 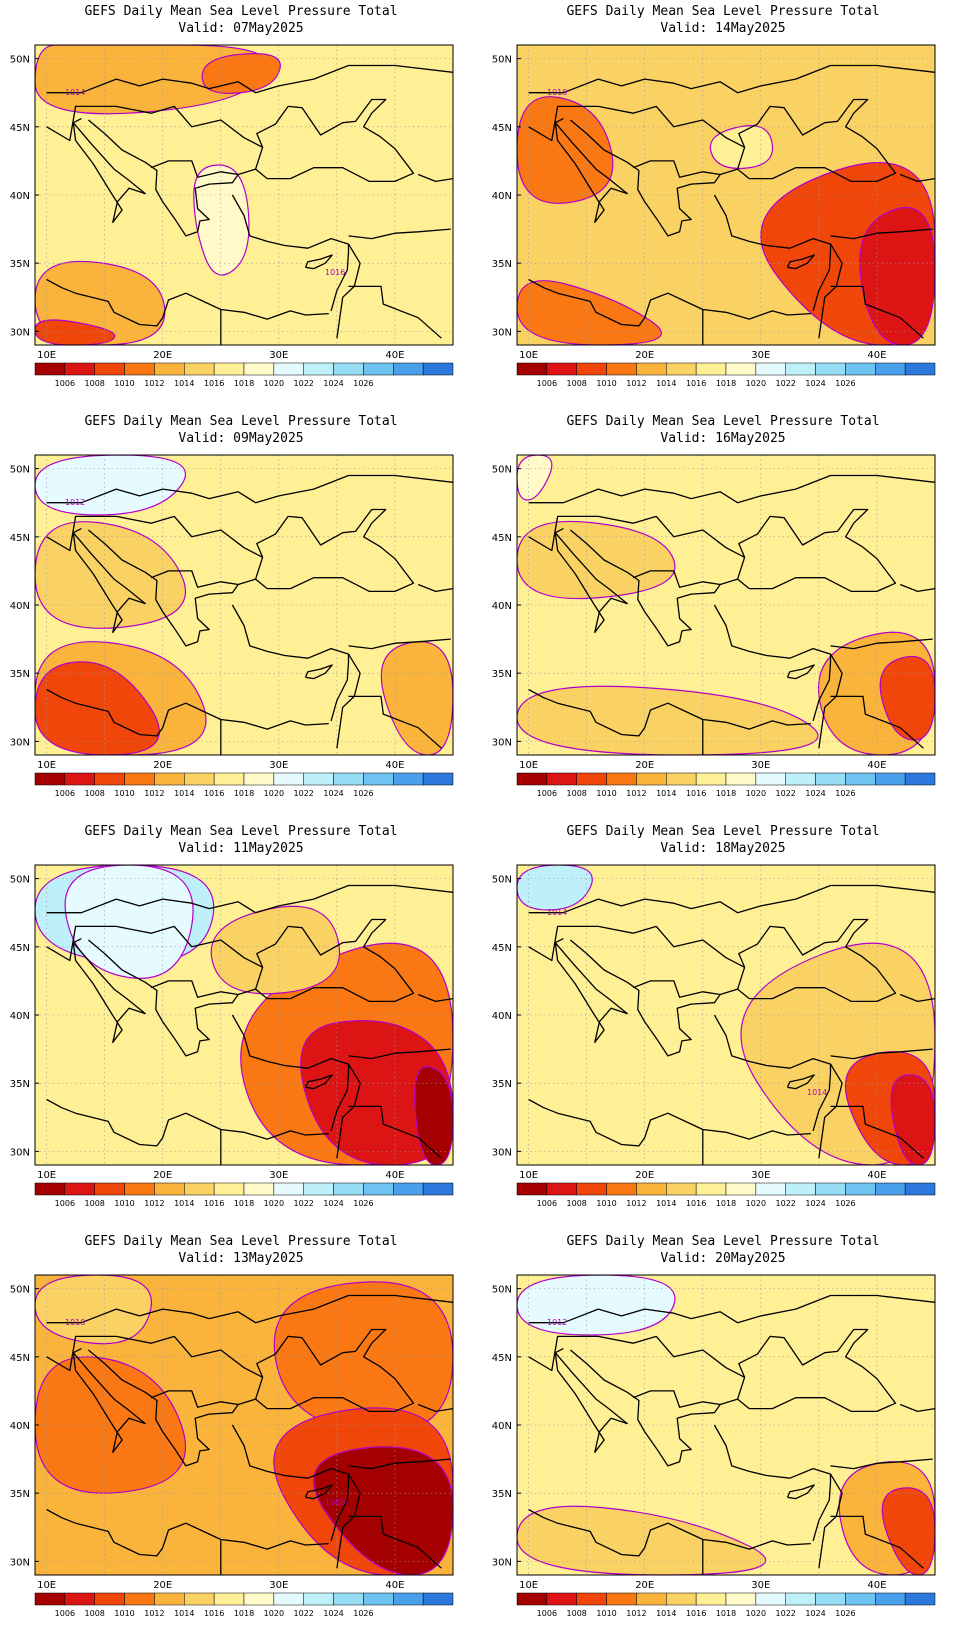 What do you see at coordinates (815, 793) in the screenshot?
I see `colorbar-label: 1024` at bounding box center [815, 793].